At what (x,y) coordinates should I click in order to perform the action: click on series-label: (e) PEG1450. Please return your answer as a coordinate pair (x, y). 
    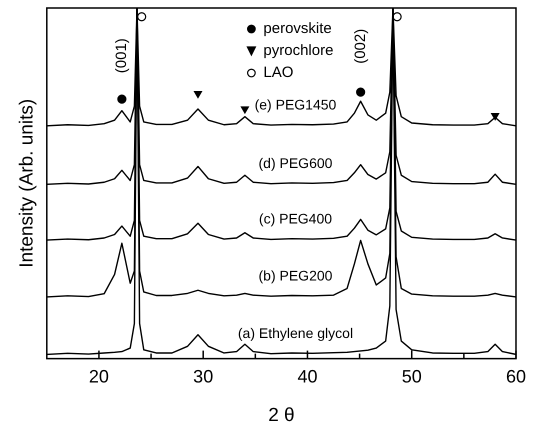
    Looking at the image, I should click on (295, 104).